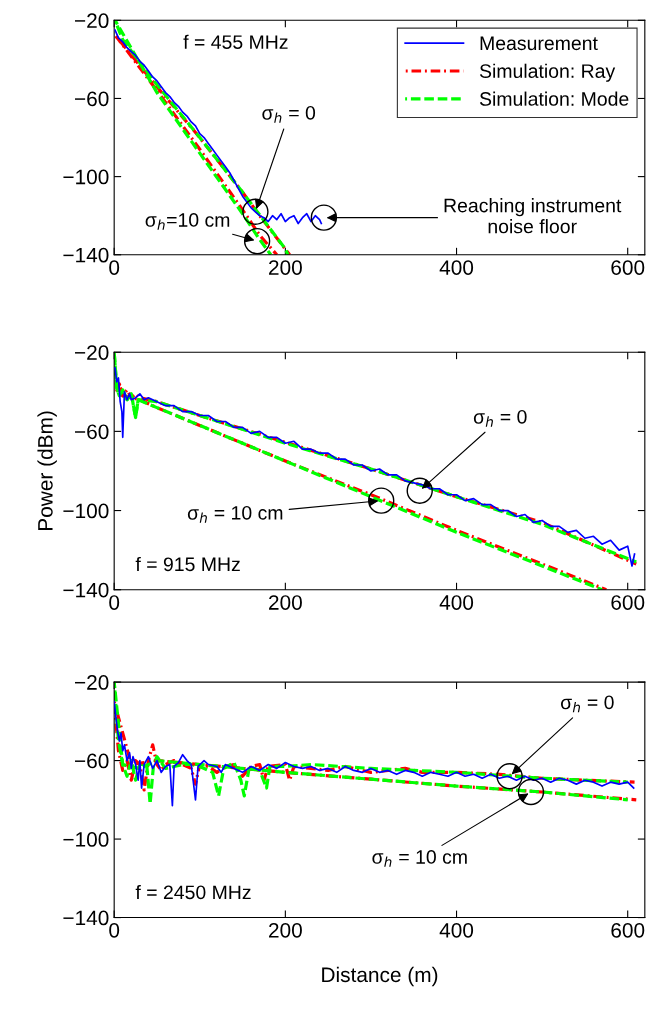 This screenshot has height=1015, width=660. What do you see at coordinates (539, 43) in the screenshot?
I see `legend-label: Measurement` at bounding box center [539, 43].